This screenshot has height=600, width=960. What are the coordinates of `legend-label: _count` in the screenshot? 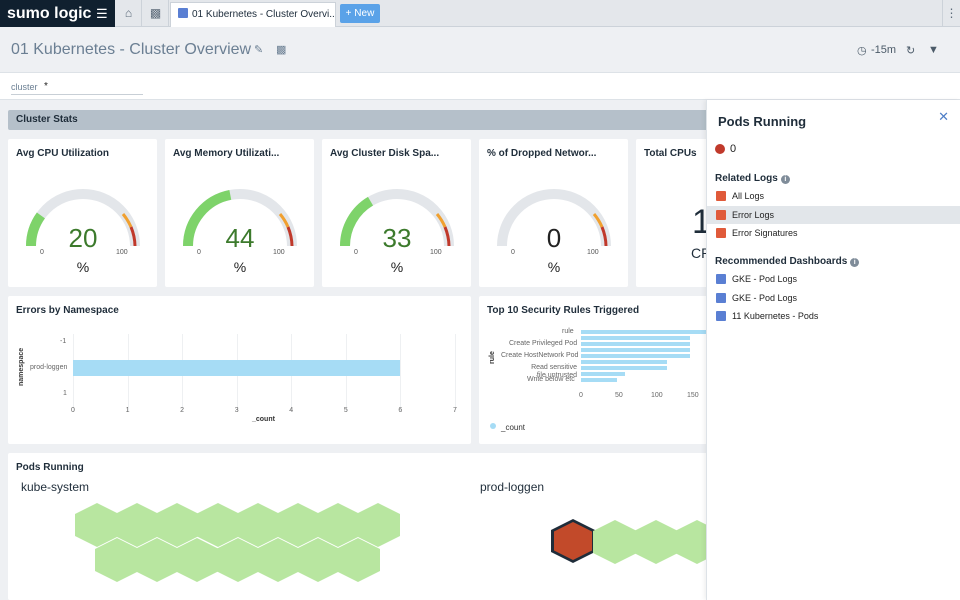 It's located at (513, 427).